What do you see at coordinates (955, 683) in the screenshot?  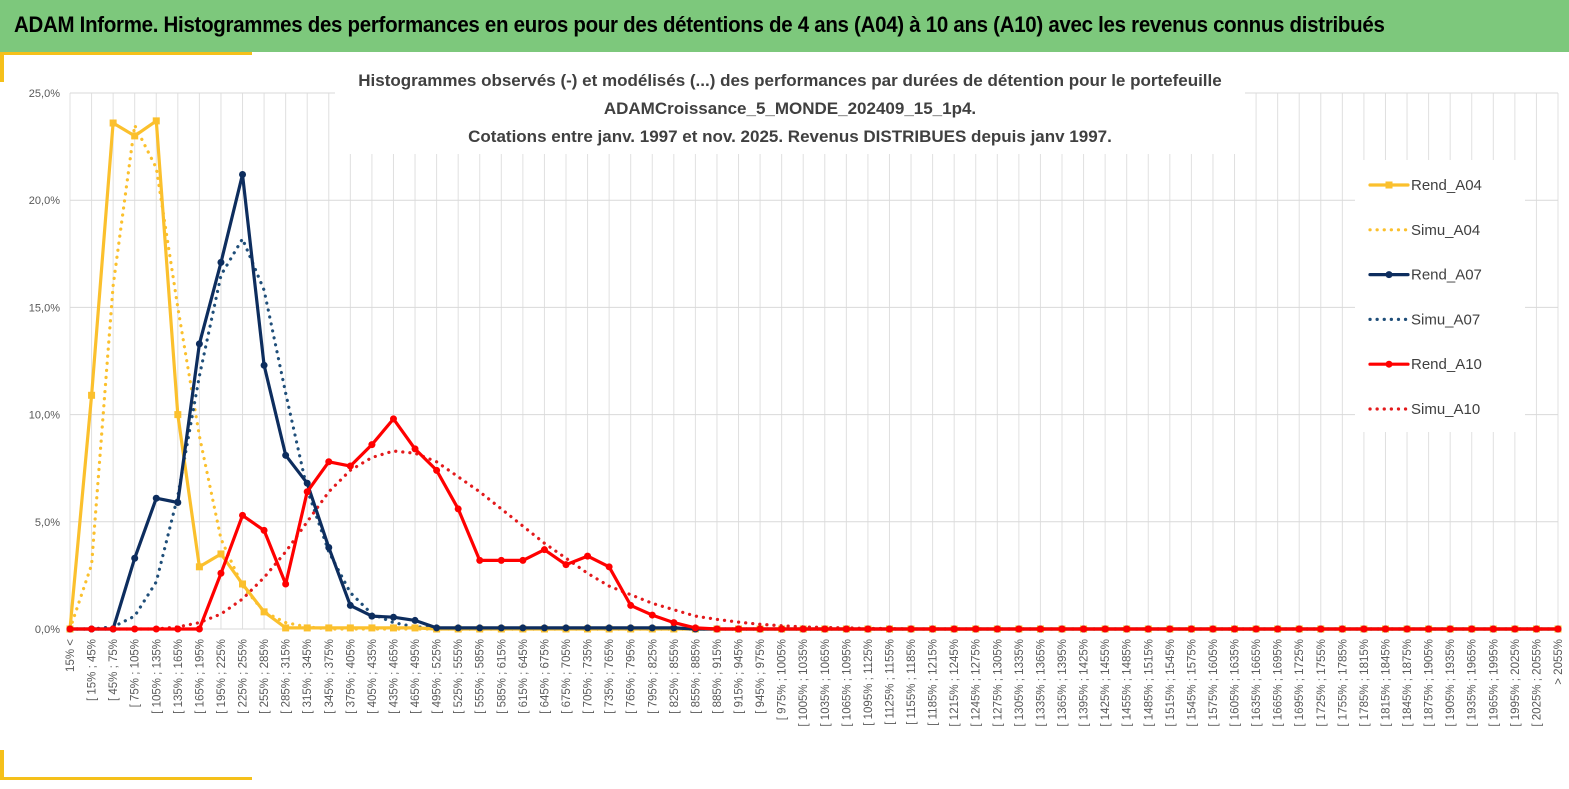 I see `x-tick-label: [ 1215% ; 1245%` at bounding box center [955, 683].